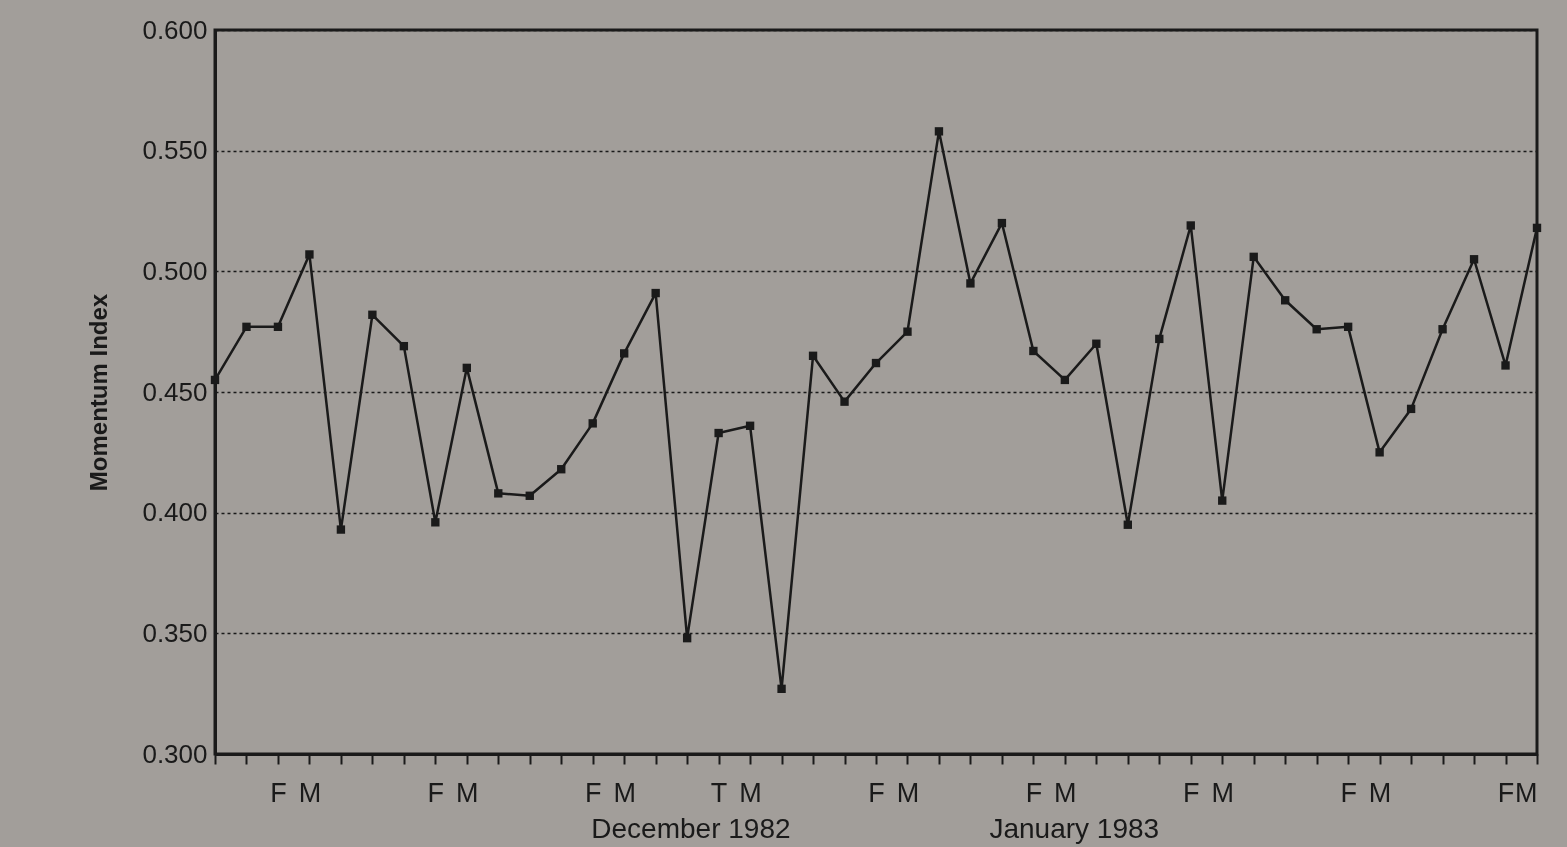 The height and width of the screenshot is (847, 1567). Describe the element at coordinates (175, 753) in the screenshot. I see `y-tick-label: 0.300` at that location.